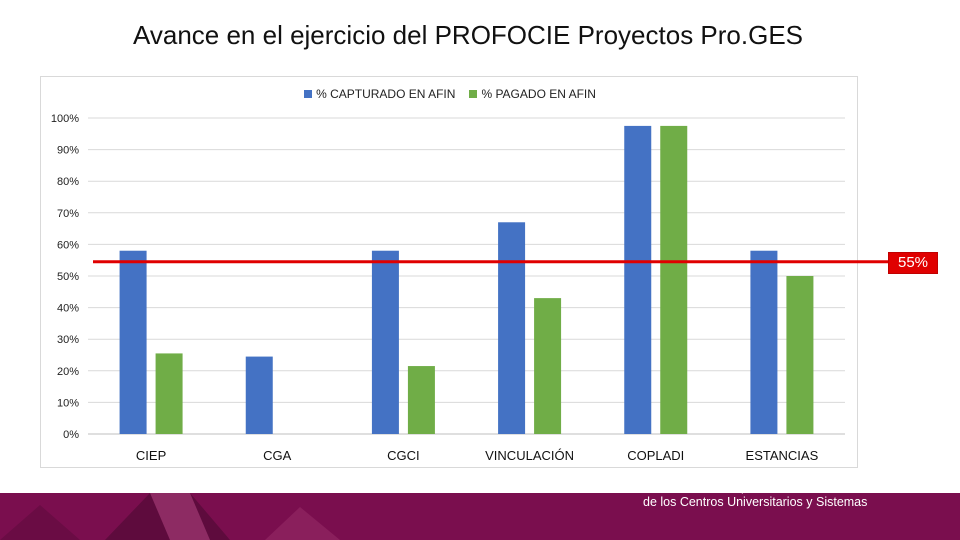 This screenshot has height=540, width=960. What do you see at coordinates (782, 455) in the screenshot?
I see `x-tick-label: ESTANCIAS` at bounding box center [782, 455].